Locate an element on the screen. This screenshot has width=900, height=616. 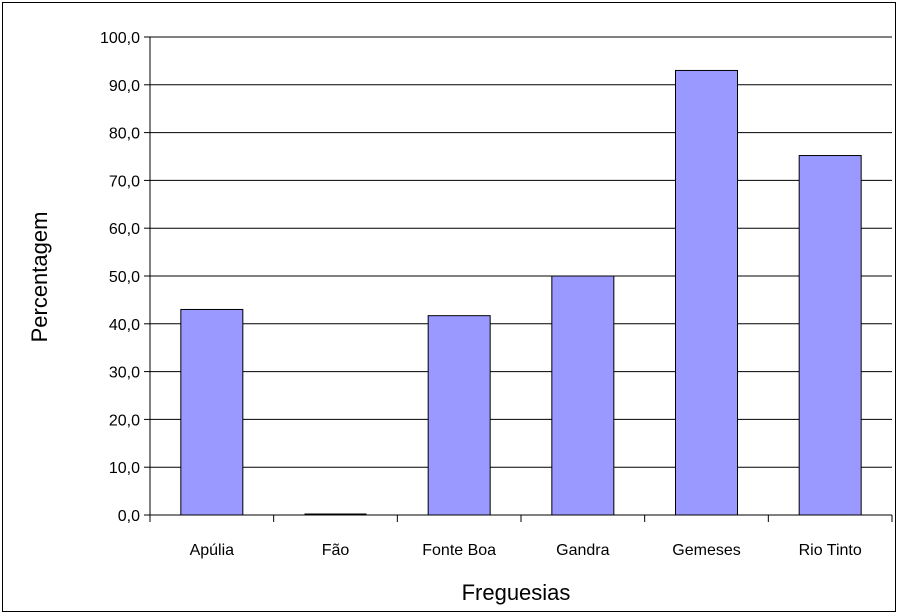
y-tick-label: 50,0 is located at coordinates (124, 277).